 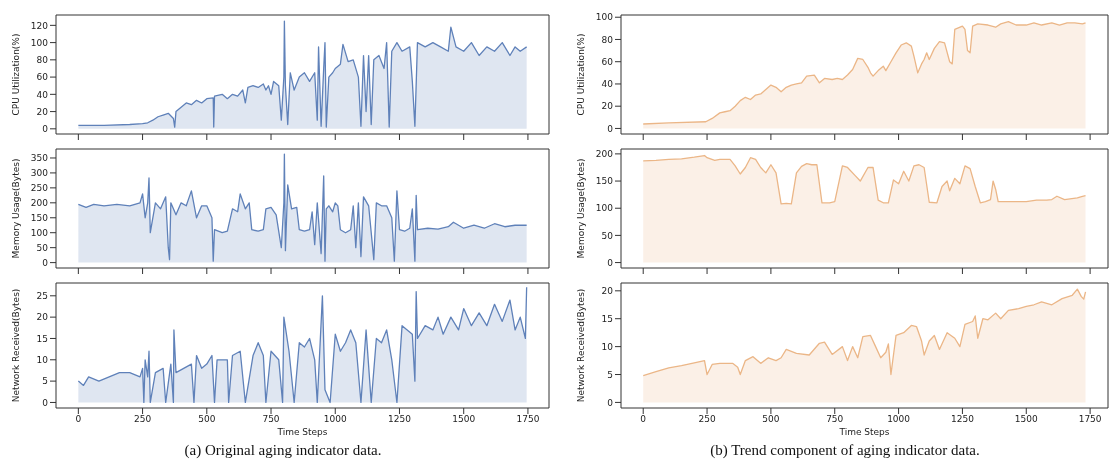 What do you see at coordinates (283, 450) in the screenshot?
I see `text: (a) Original aging indicator data.` at bounding box center [283, 450].